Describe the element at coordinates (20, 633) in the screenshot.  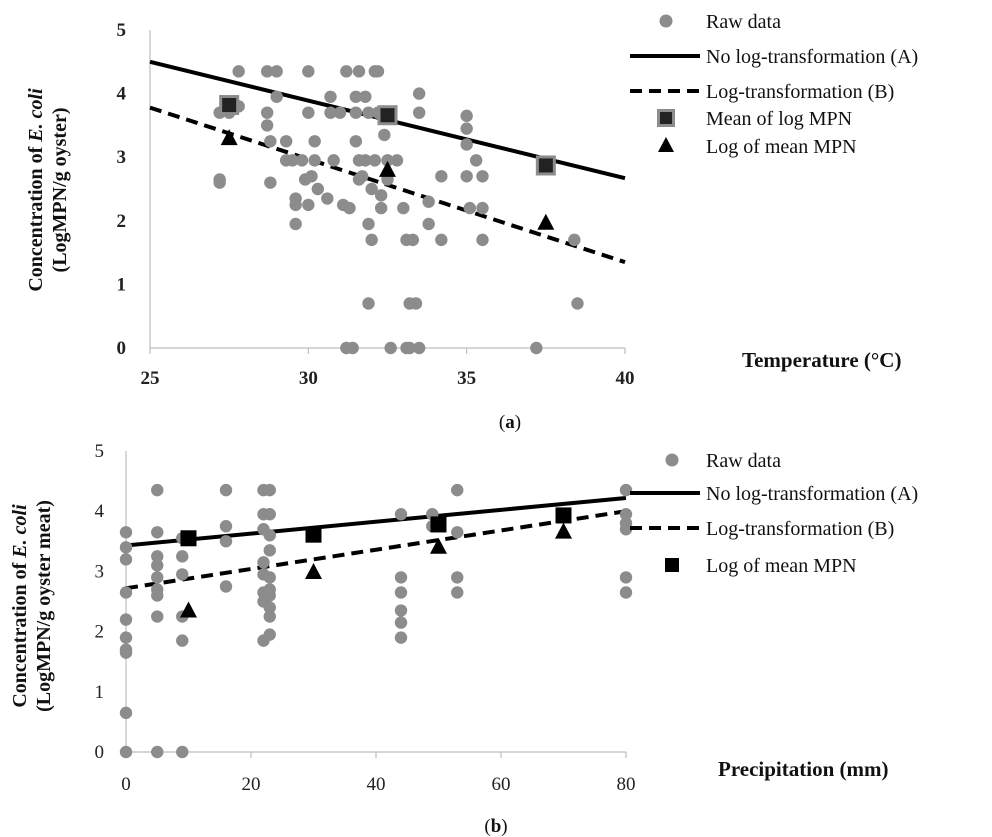
I see `y-axis-label-b-line1: Concentration of` at that location.